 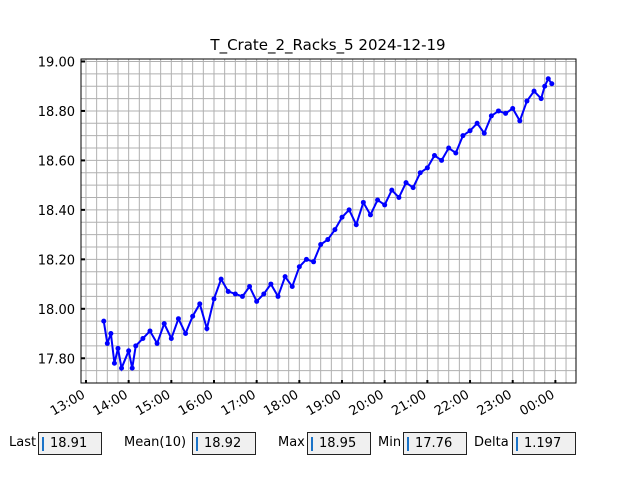 I want to click on y-tick-label: 18.20, so click(x=56, y=260).